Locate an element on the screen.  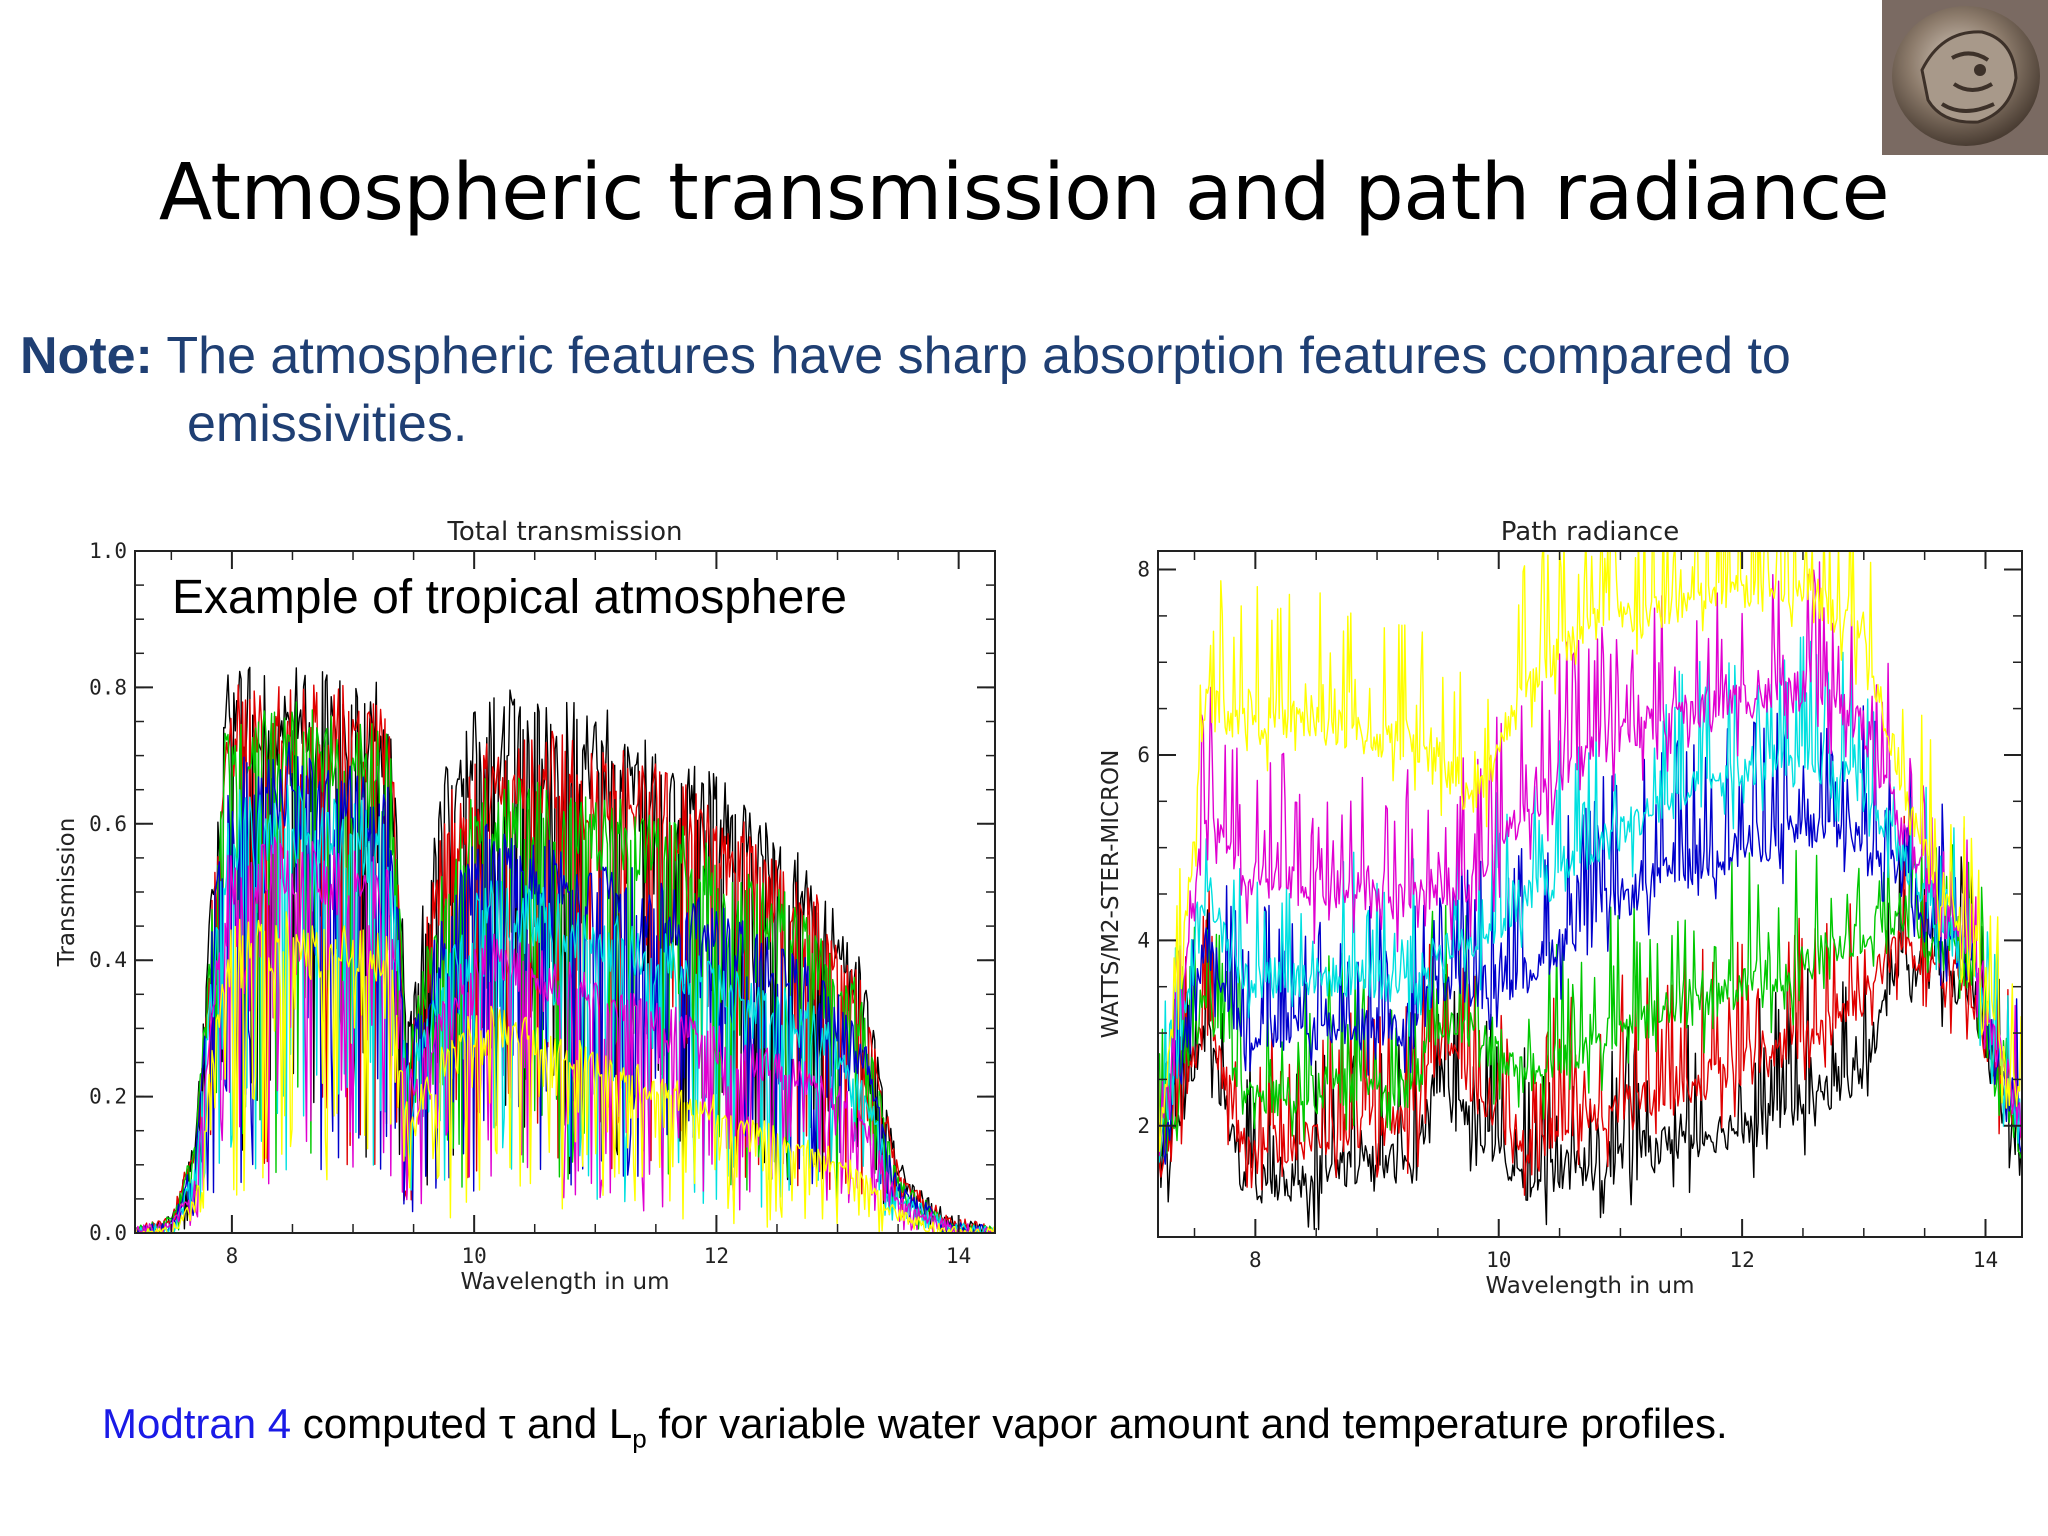
chart-title: Path radiance is located at coordinates (1590, 532).